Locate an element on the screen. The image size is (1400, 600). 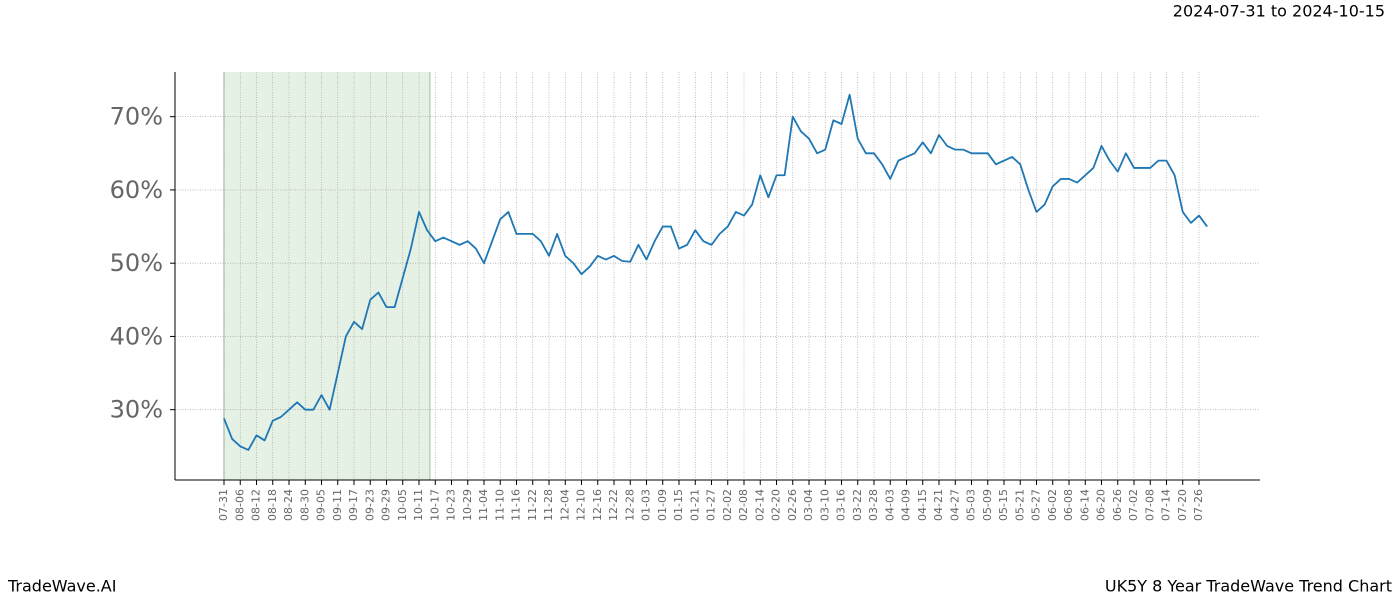
x-tick-label: 08-24 is located at coordinates (288, 505).